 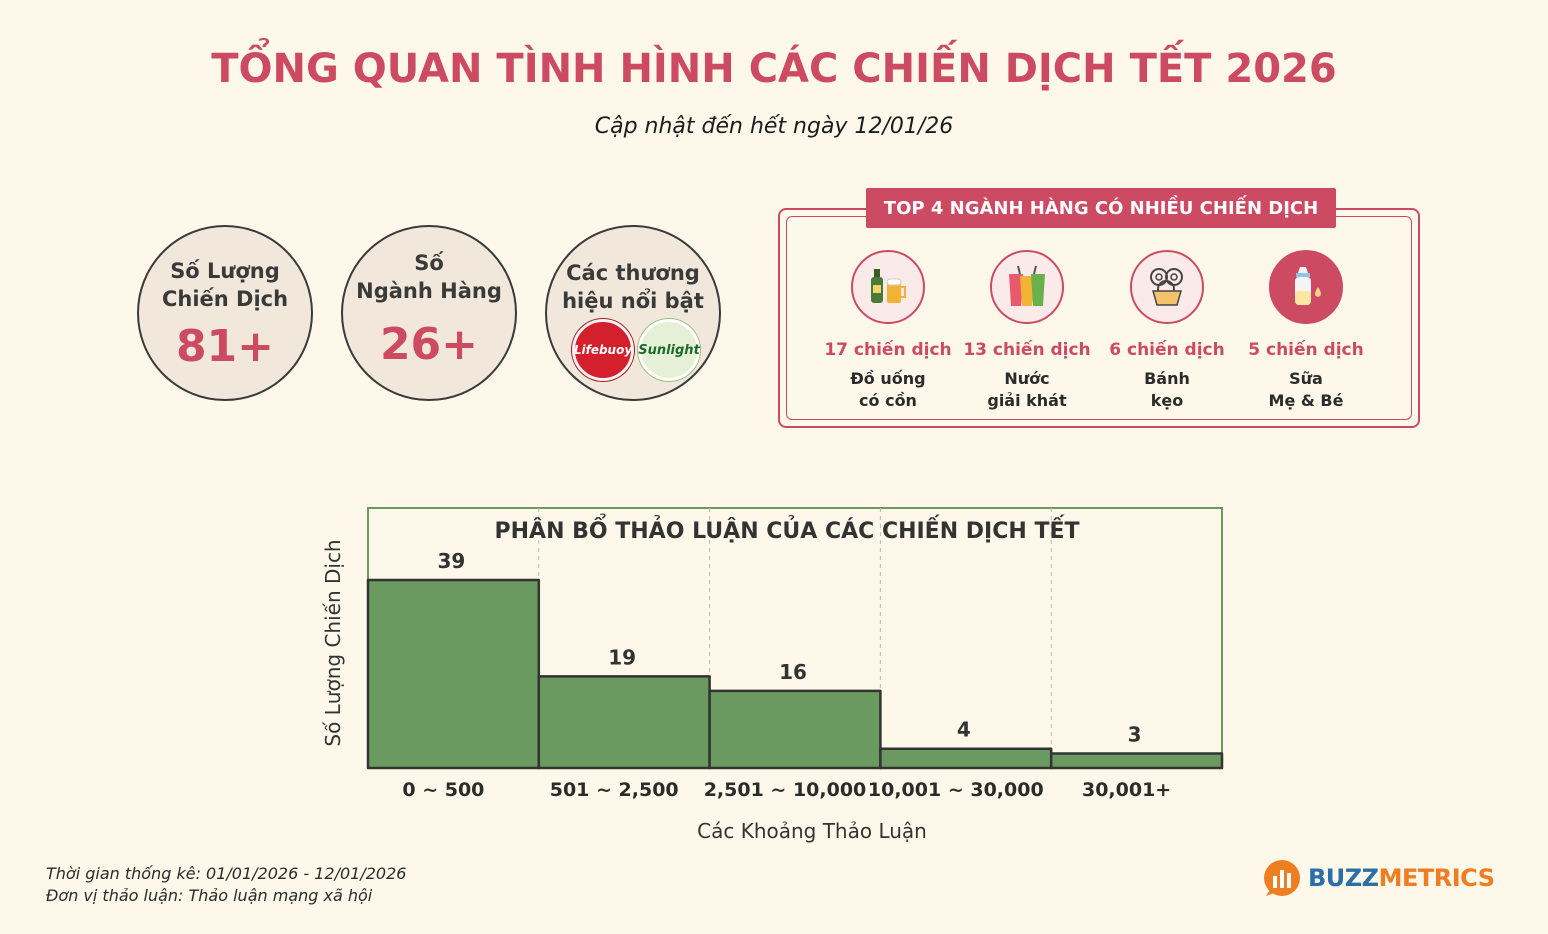 What do you see at coordinates (1282, 878) in the screenshot?
I see `buzzmetrics-chart-icon` at bounding box center [1282, 878].